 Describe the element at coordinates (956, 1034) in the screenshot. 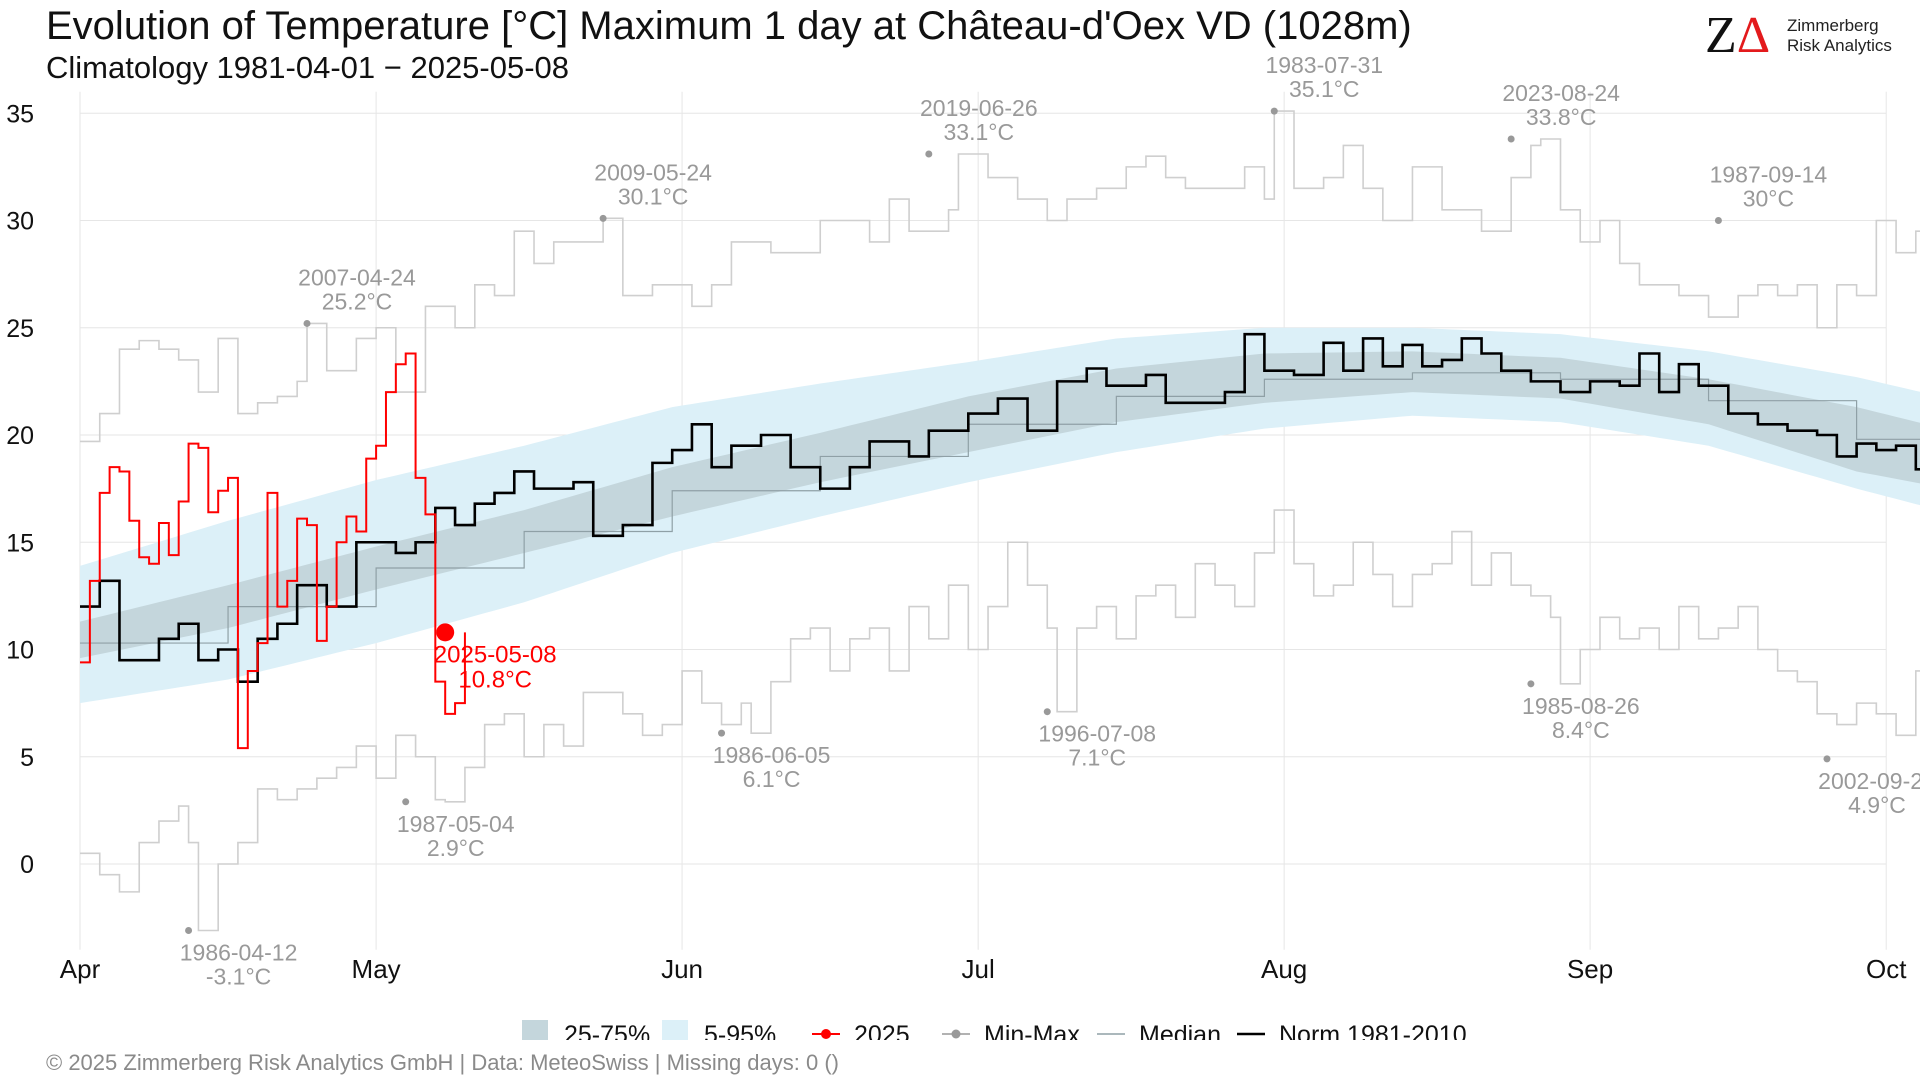

I see `legend-swatch-minmax-dot` at that location.